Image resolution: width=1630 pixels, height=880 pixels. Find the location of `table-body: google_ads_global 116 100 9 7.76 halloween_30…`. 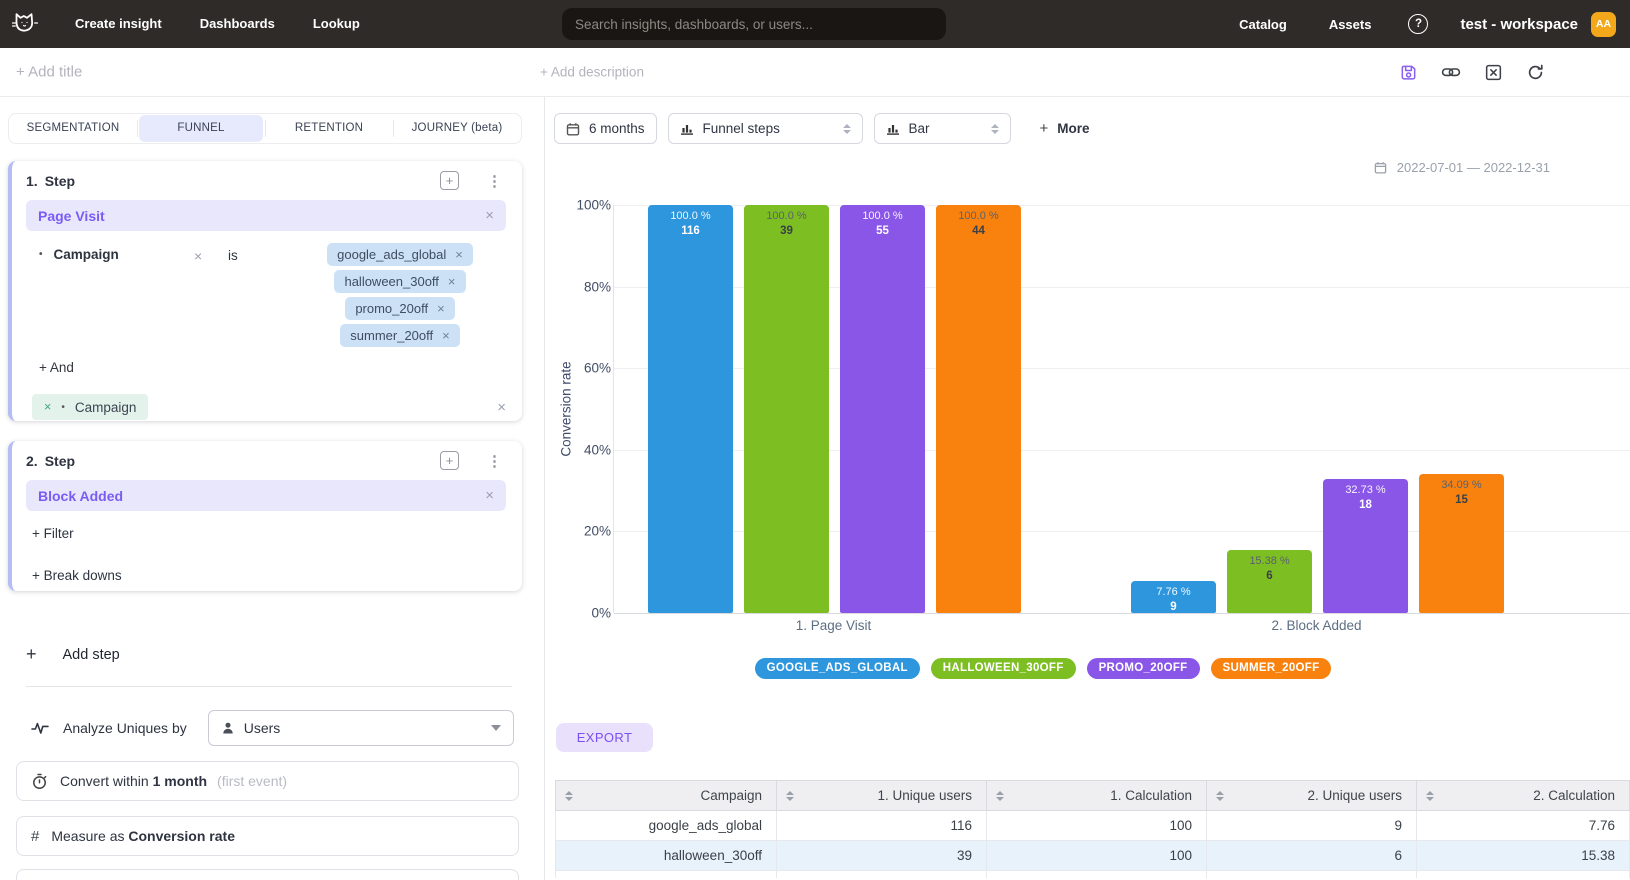

table-body: google_ads_global 116 100 9 7.76 halloween_30… is located at coordinates (1092, 844).